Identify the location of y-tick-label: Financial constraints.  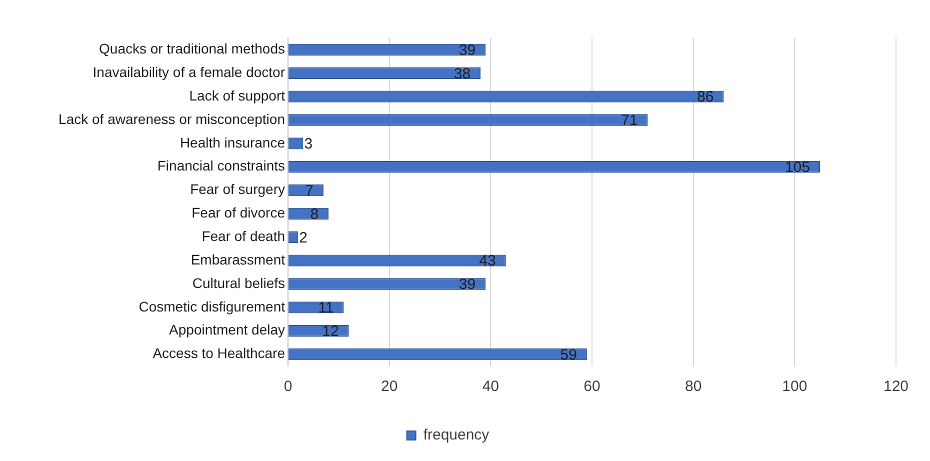
(221, 166).